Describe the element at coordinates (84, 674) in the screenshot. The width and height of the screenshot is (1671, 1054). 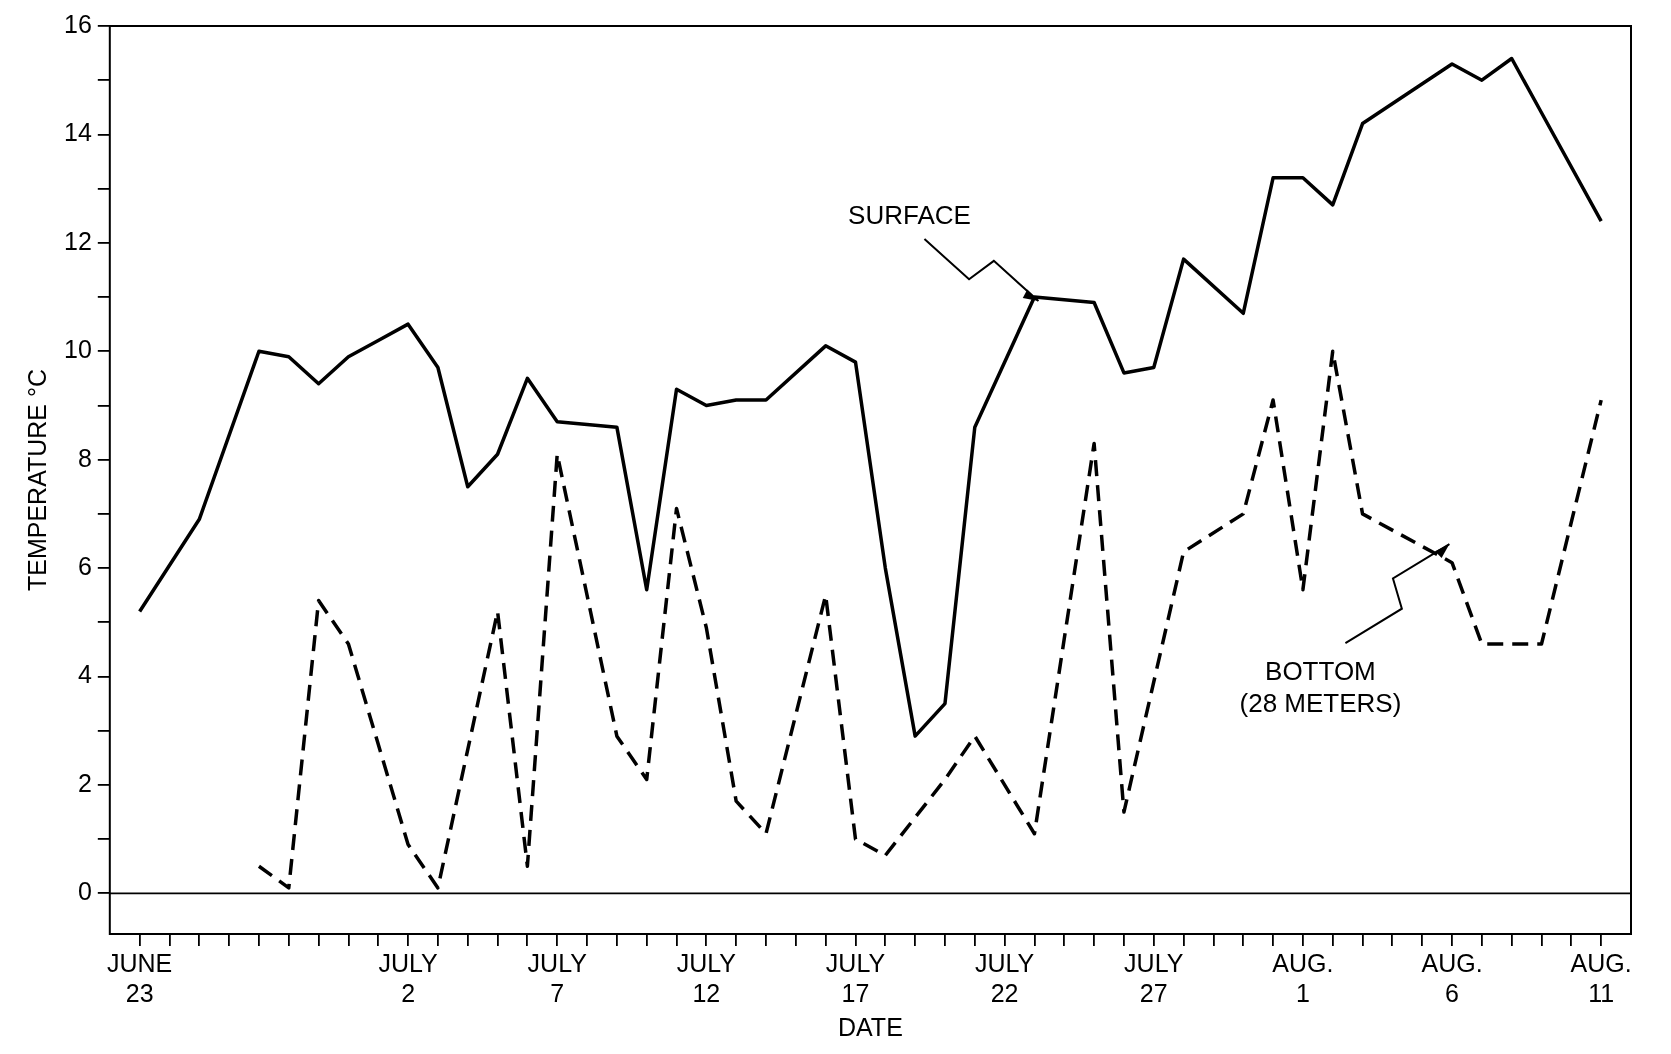
I see `y-tick-label: 4` at that location.